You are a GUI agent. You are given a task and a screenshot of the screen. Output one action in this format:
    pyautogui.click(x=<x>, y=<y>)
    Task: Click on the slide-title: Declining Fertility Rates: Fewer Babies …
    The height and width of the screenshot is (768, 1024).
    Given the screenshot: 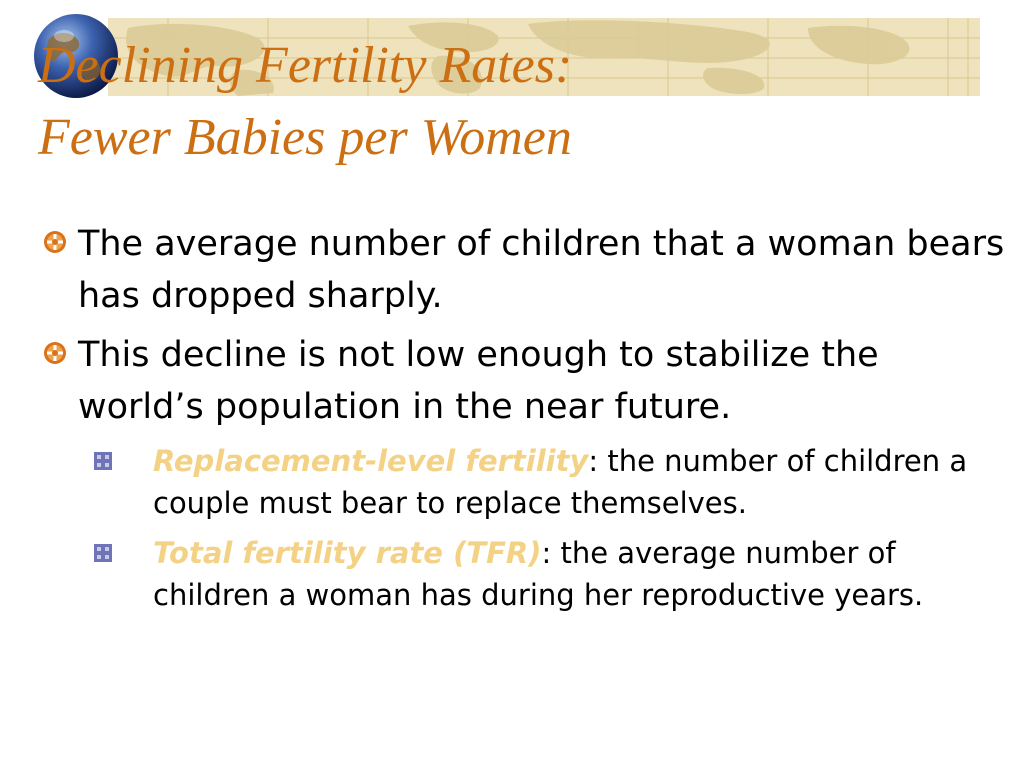 What is the action you would take?
    pyautogui.click(x=305, y=102)
    